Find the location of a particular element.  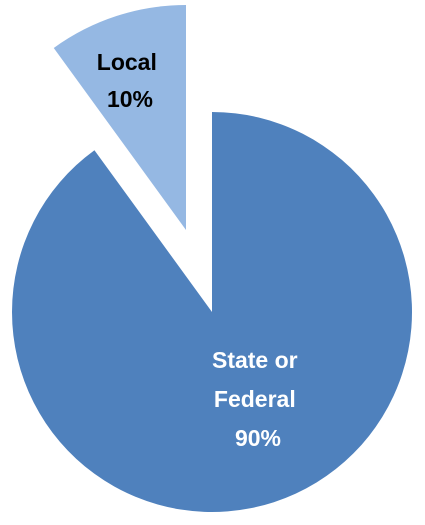

slice-label-local-name: Local is located at coordinates (127, 62).